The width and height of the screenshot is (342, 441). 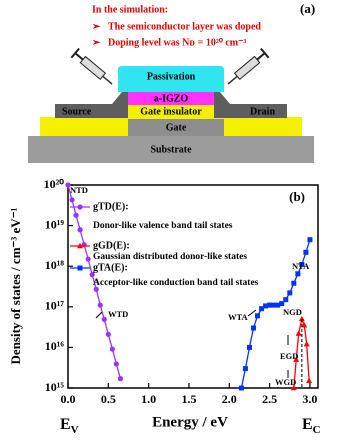 What do you see at coordinates (108, 399) in the screenshot?
I see `x-tick-label: 0.5` at bounding box center [108, 399].